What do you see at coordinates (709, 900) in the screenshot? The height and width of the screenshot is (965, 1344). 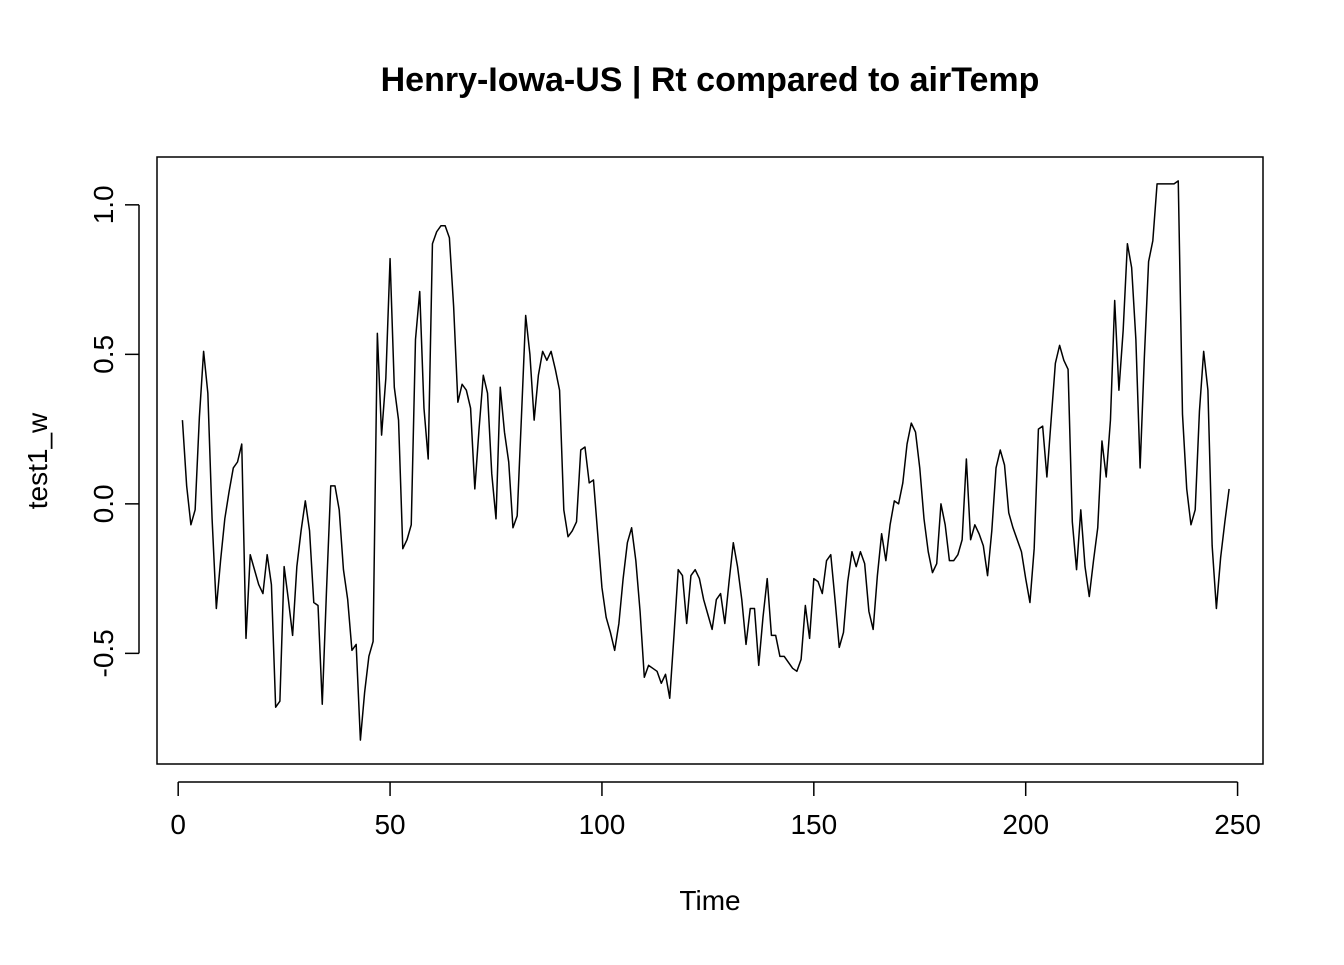 I see `x-axis-label: Time` at bounding box center [709, 900].